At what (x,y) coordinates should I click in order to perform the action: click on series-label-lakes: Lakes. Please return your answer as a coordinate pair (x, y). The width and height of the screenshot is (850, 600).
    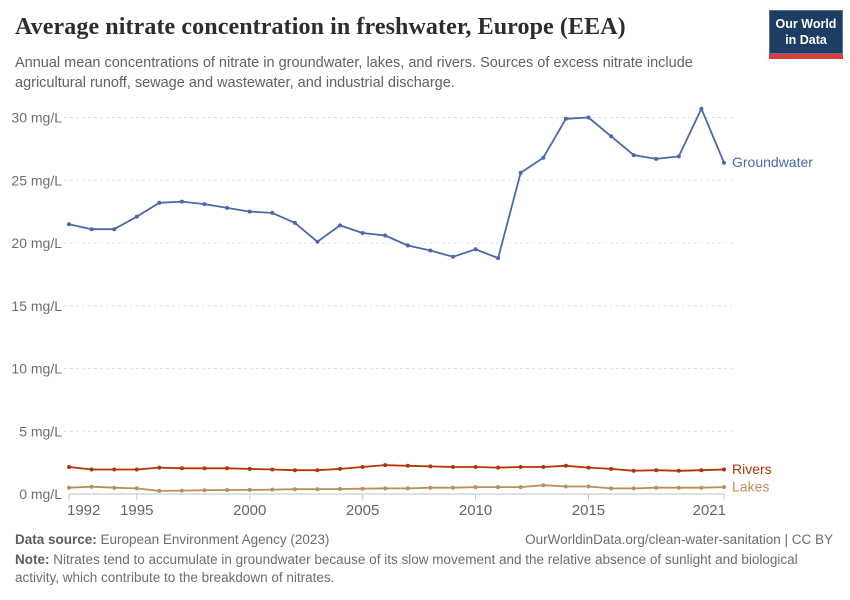
    Looking at the image, I should click on (750, 487).